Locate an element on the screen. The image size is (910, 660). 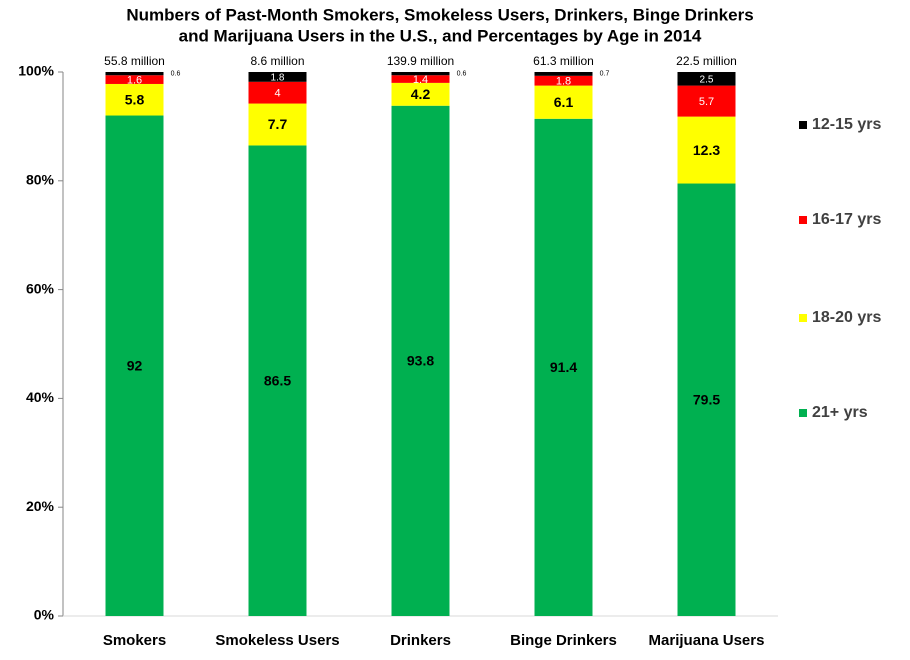
legend-label: 12-15 yrs is located at coordinates (846, 124).